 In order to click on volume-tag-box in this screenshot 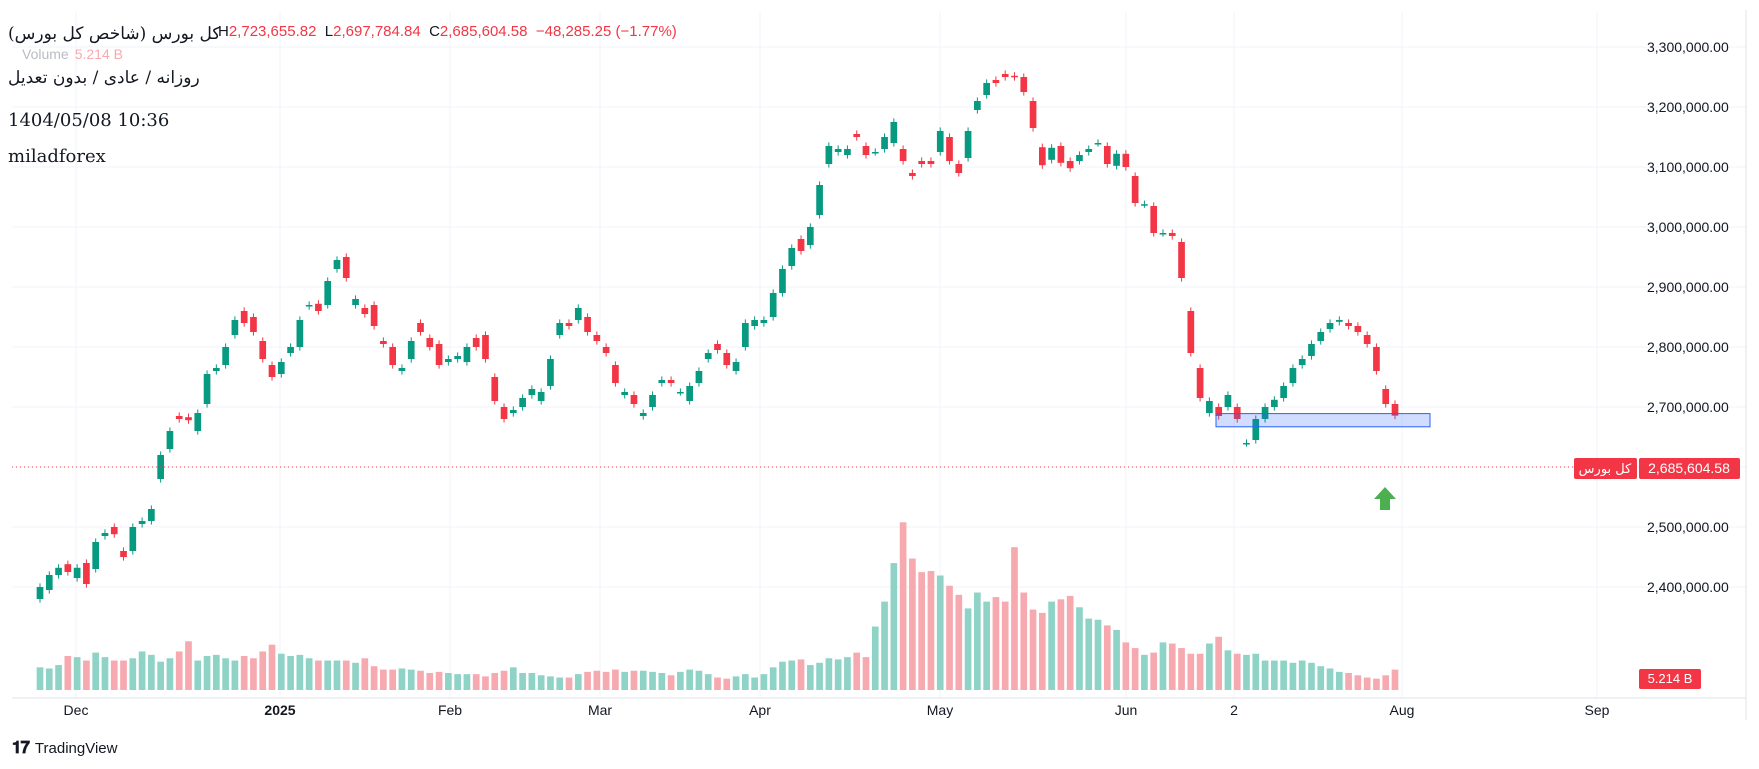, I will do `click(1670, 679)`.